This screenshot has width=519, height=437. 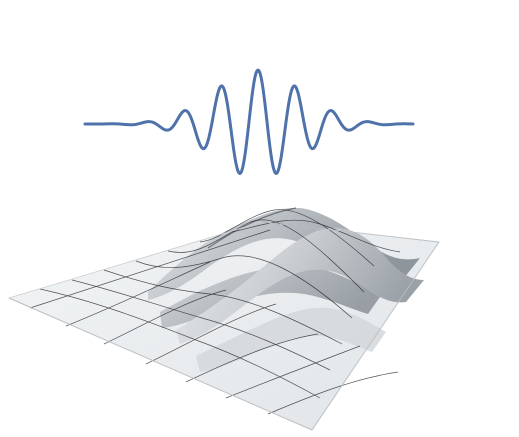 I want to click on surface-ridge-front, so click(x=300, y=285).